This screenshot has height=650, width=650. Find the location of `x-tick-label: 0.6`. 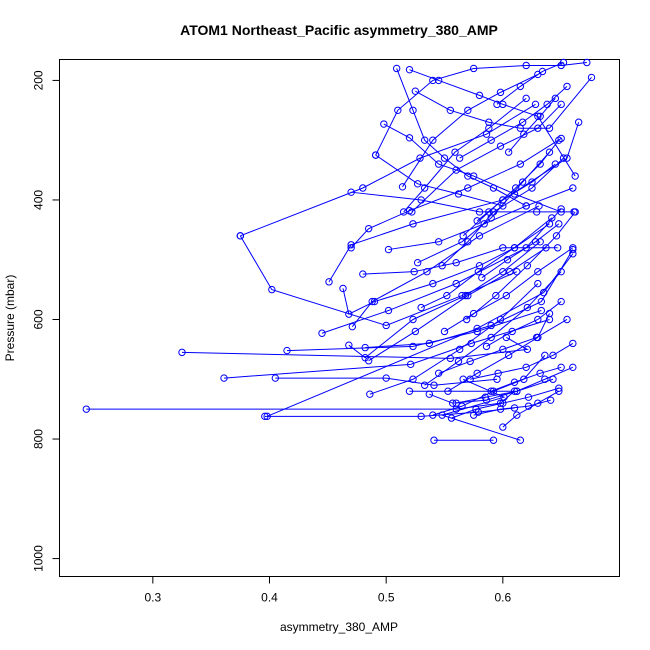

x-tick-label: 0.6 is located at coordinates (502, 598).